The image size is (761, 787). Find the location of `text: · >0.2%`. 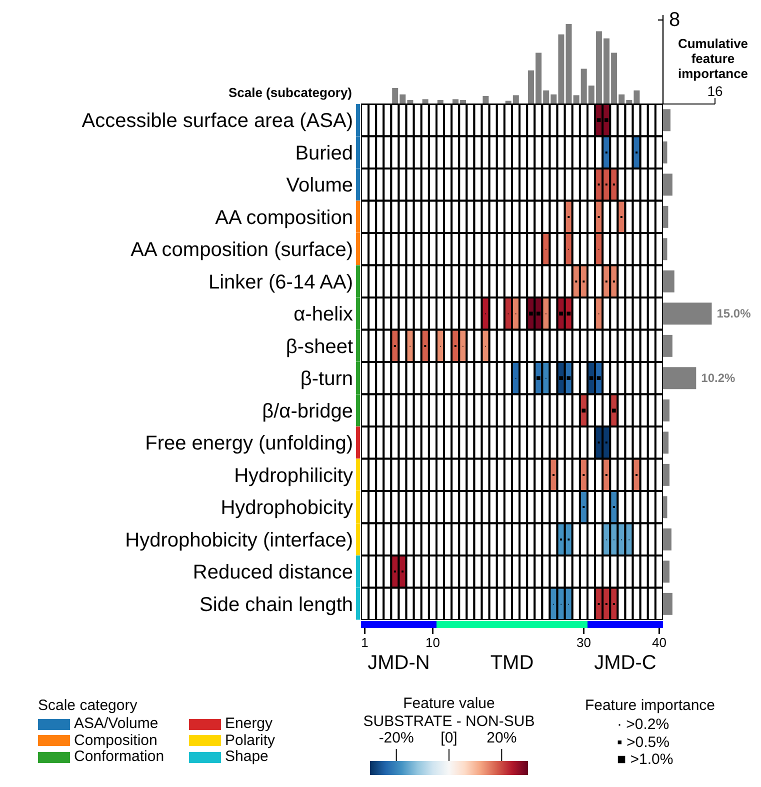

text: · >0.2% is located at coordinates (643, 724).